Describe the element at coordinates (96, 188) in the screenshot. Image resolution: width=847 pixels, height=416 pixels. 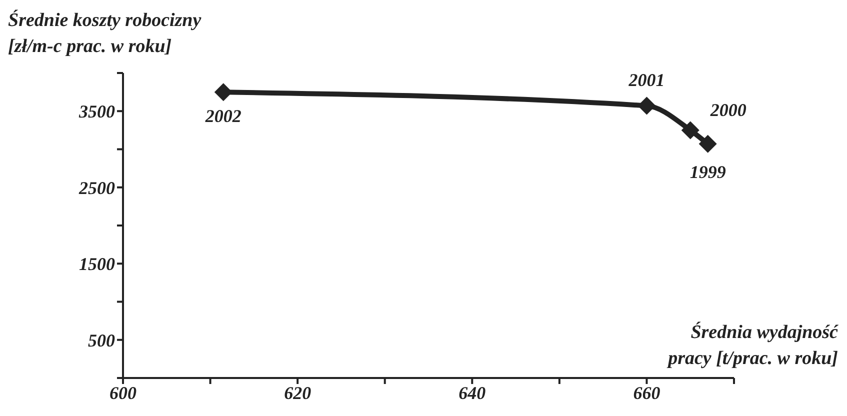
I see `y-tick-label: 2500` at that location.